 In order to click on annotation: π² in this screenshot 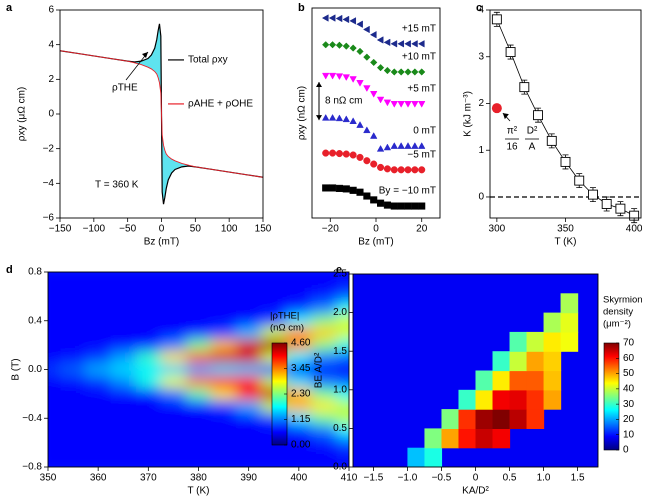, I will do `click(512, 131)`.